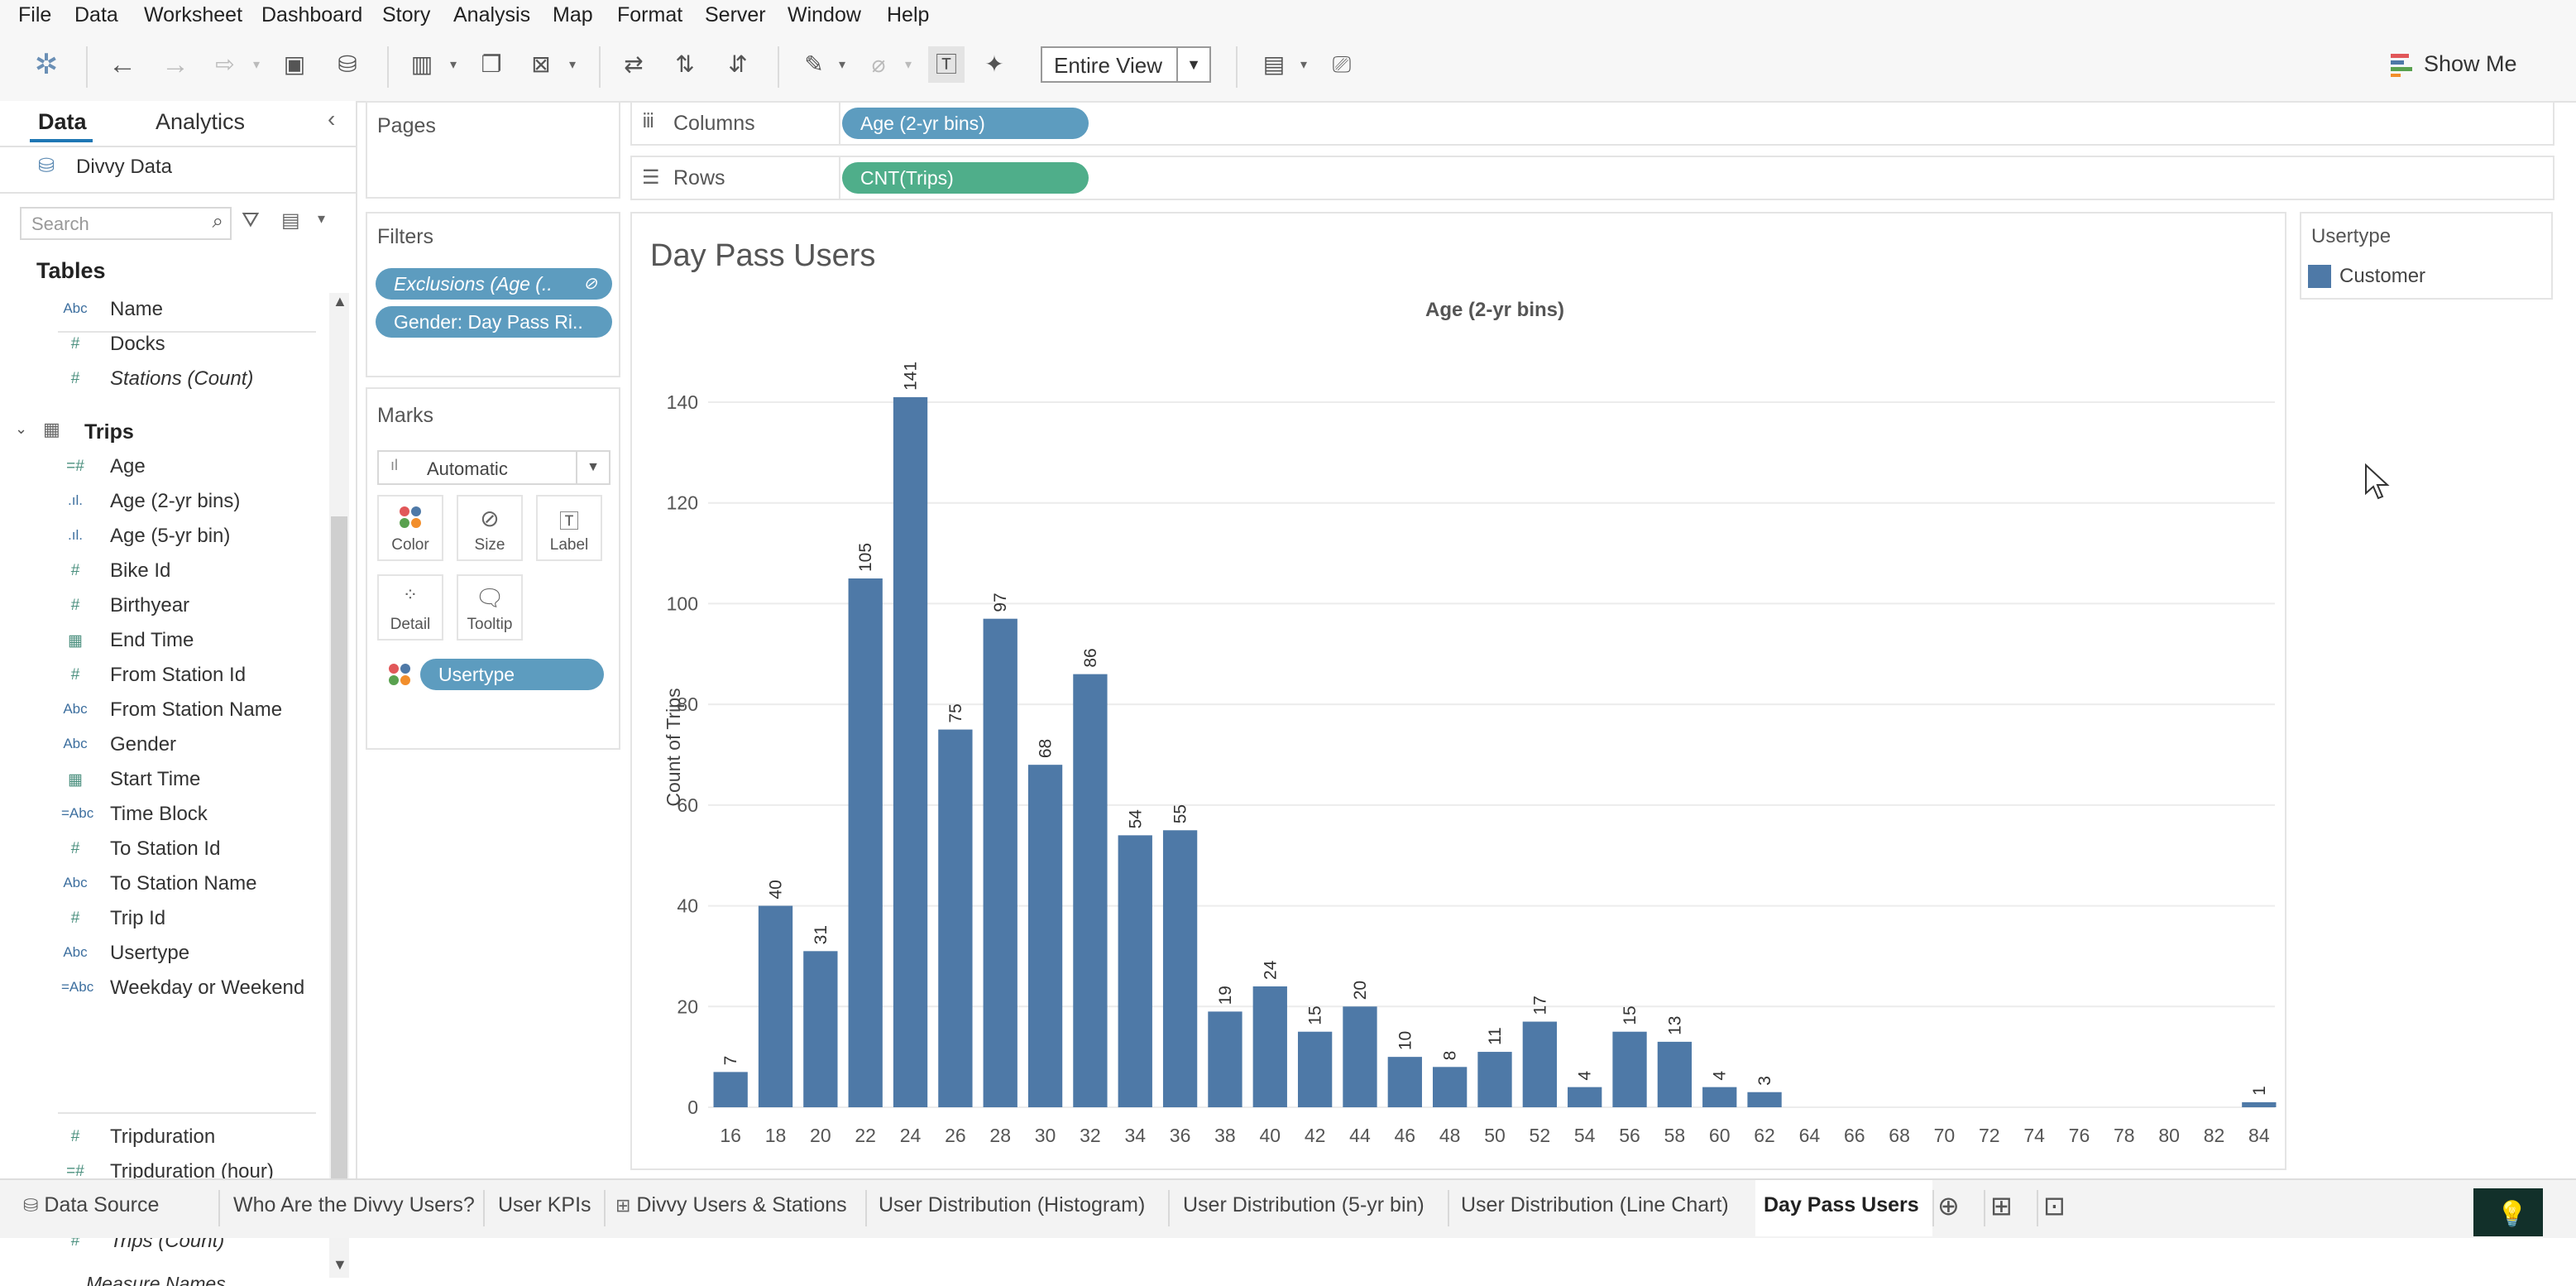 Image resolution: width=2576 pixels, height=1286 pixels. Describe the element at coordinates (490, 608) in the screenshot. I see `tooltip-button: 🗨 Tooltip` at that location.